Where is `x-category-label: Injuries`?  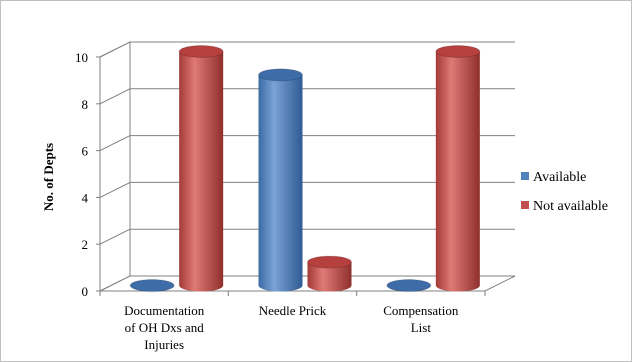
x-category-label: Injuries is located at coordinates (164, 344).